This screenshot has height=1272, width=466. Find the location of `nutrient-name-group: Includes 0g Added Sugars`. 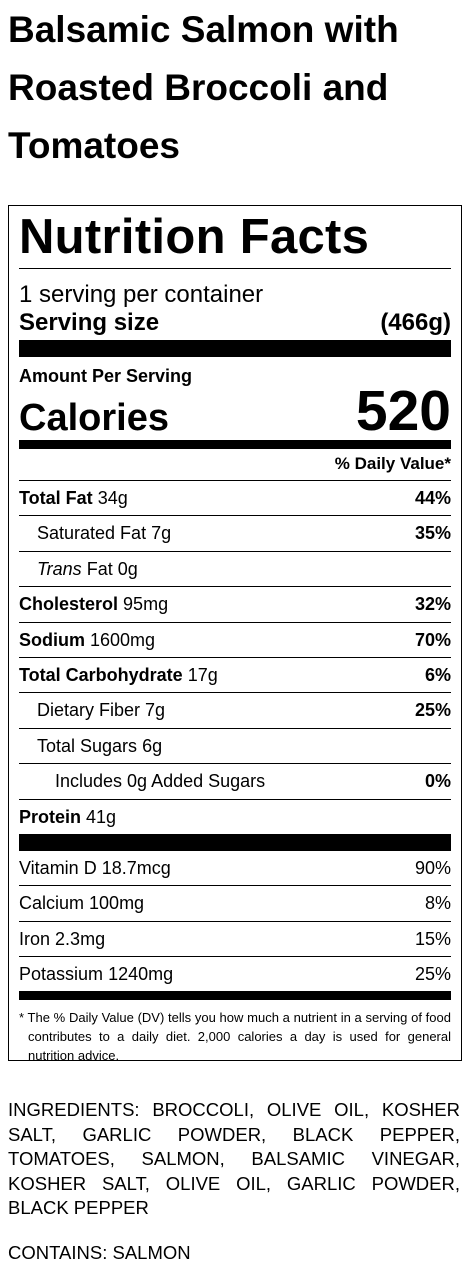

nutrient-name-group: Includes 0g Added Sugars is located at coordinates (142, 781).